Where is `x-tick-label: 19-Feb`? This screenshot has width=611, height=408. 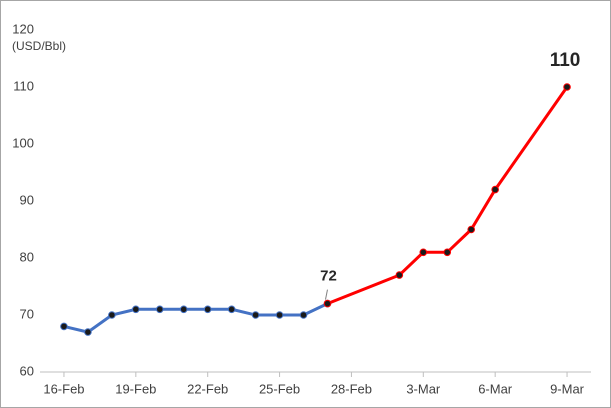 x-tick-label: 19-Feb is located at coordinates (135, 388).